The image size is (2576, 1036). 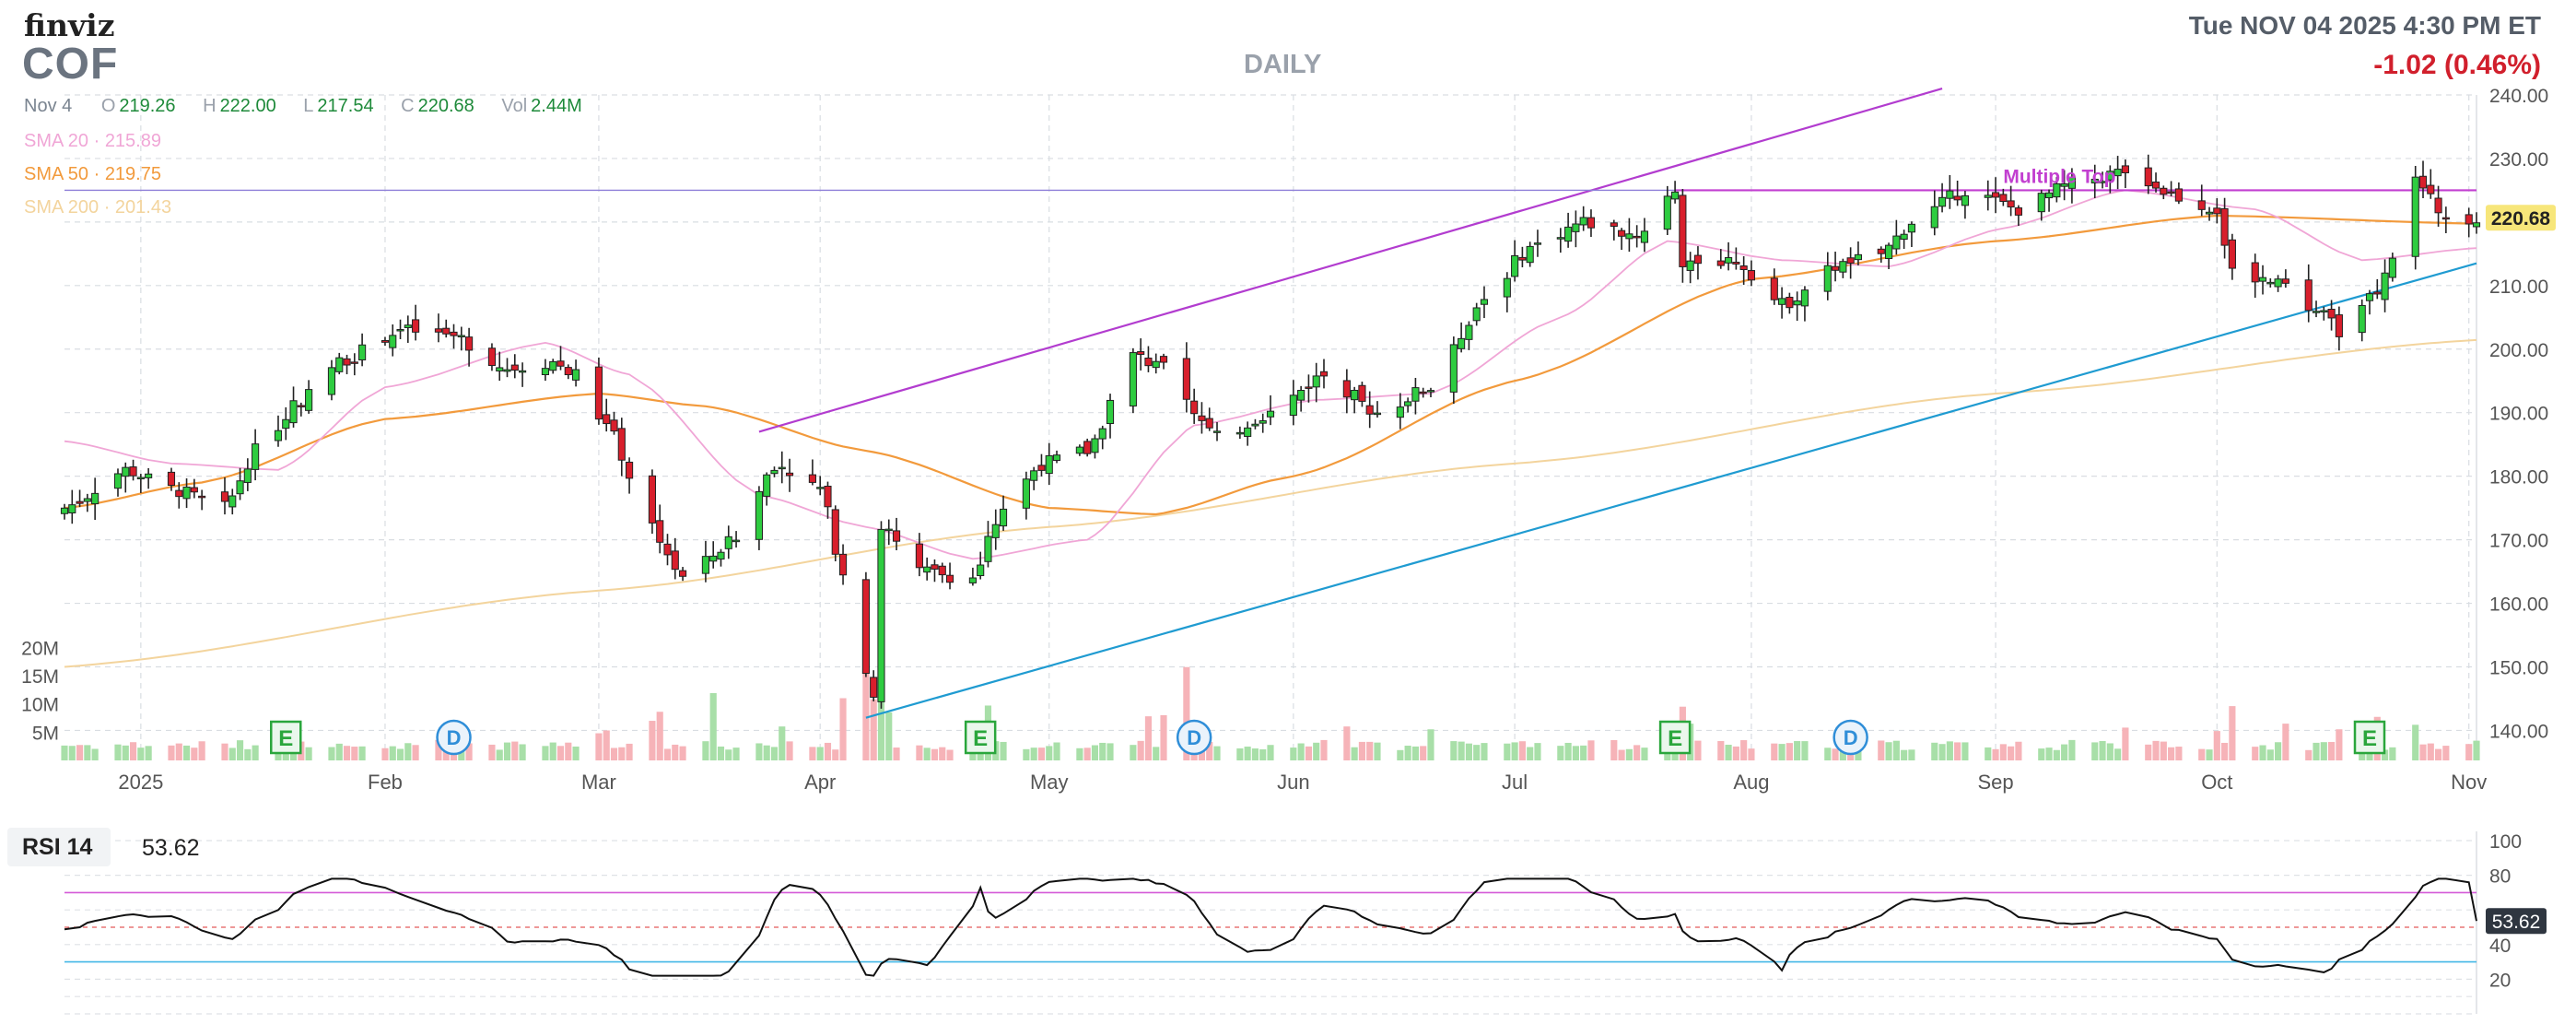 What do you see at coordinates (171, 848) in the screenshot?
I see `rsi-indicator-value: 53.62` at bounding box center [171, 848].